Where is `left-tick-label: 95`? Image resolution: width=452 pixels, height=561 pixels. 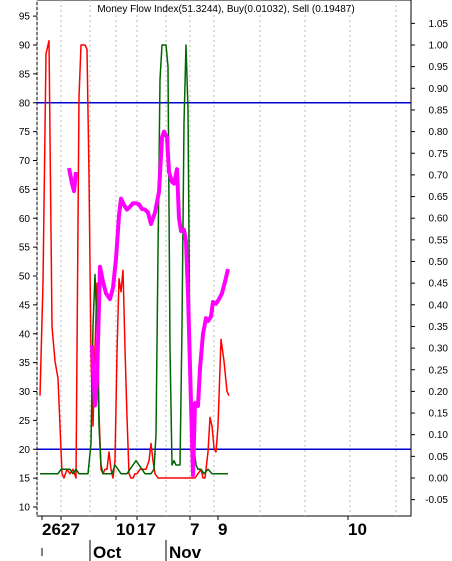
left-tick-label: 95 is located at coordinates (25, 17).